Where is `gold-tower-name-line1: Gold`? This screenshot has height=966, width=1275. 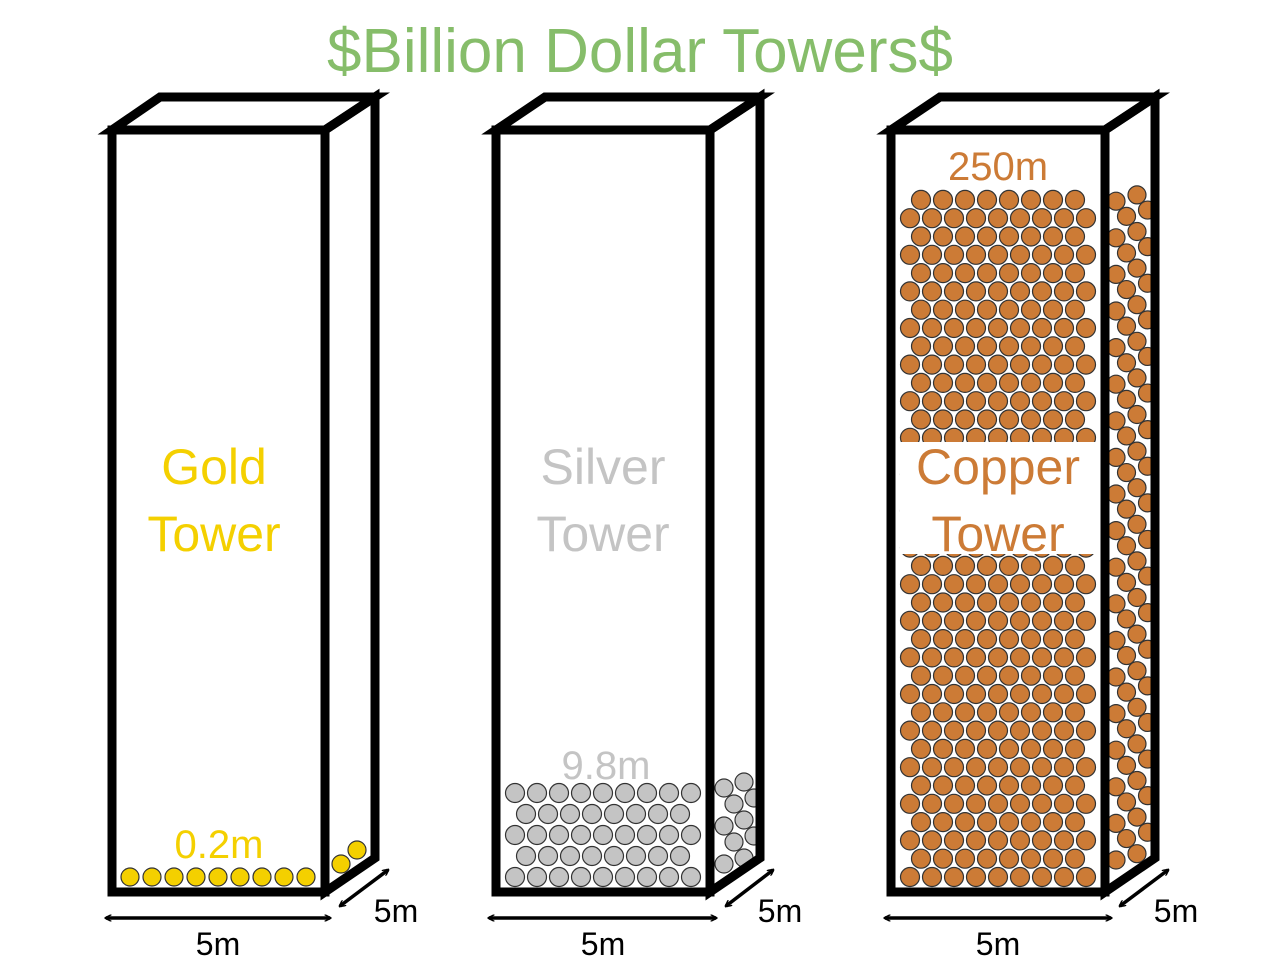 gold-tower-name-line1: Gold is located at coordinates (214, 467).